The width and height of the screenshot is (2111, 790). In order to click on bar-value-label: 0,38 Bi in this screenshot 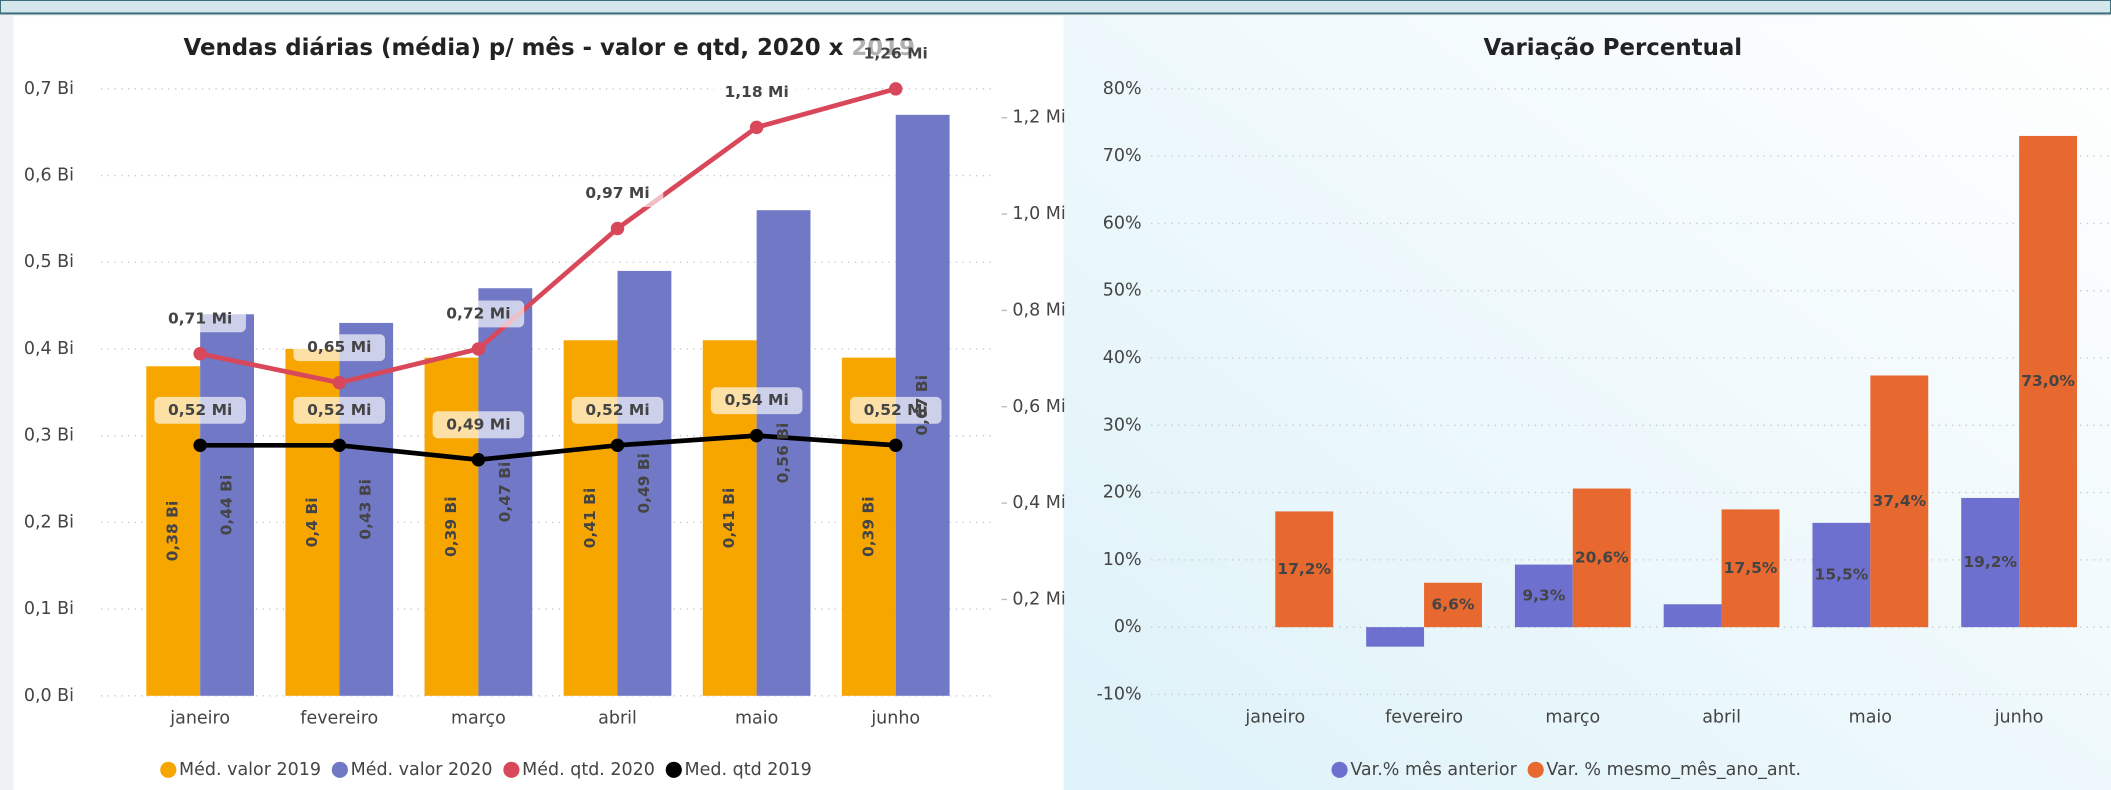, I will do `click(173, 531)`.